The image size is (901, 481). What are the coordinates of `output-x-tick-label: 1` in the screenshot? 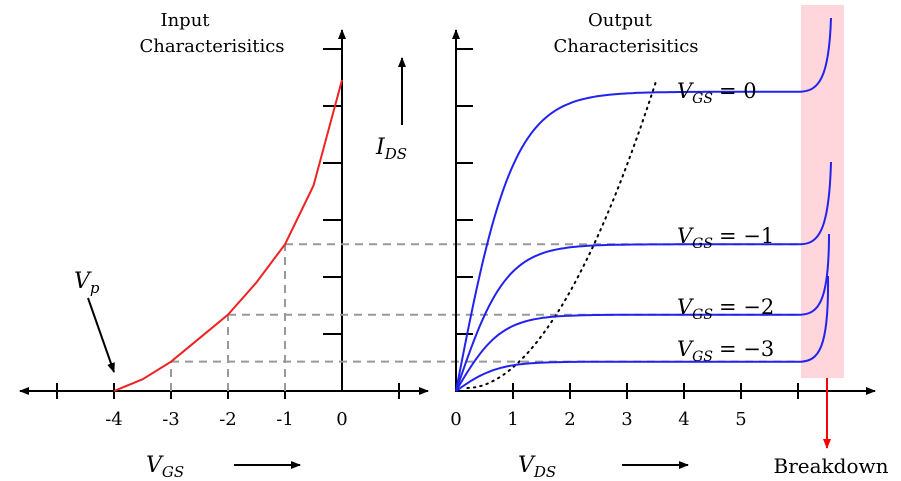 It's located at (512, 419).